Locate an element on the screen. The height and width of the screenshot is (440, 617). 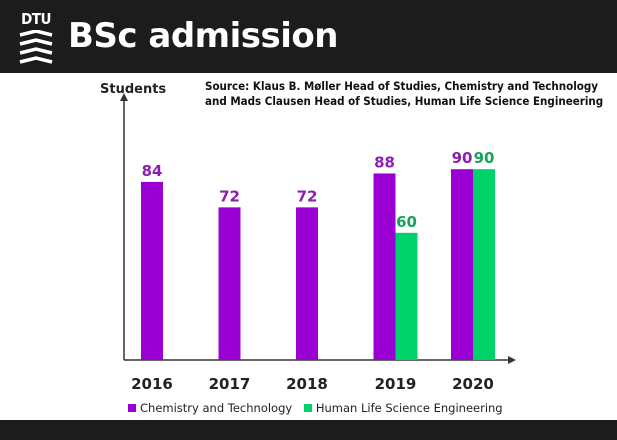
bar-human-life-2020 is located at coordinates (484, 264).